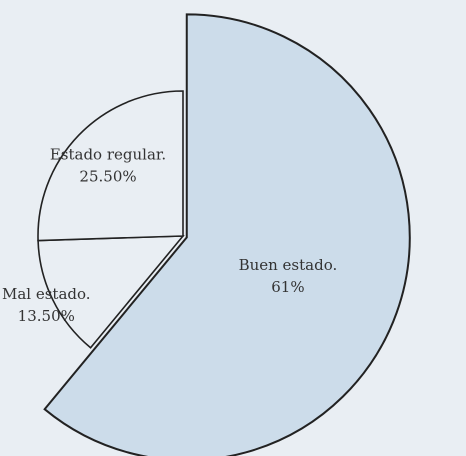  What do you see at coordinates (46, 316) in the screenshot?
I see `slice-value-2: 13.50%` at bounding box center [46, 316].